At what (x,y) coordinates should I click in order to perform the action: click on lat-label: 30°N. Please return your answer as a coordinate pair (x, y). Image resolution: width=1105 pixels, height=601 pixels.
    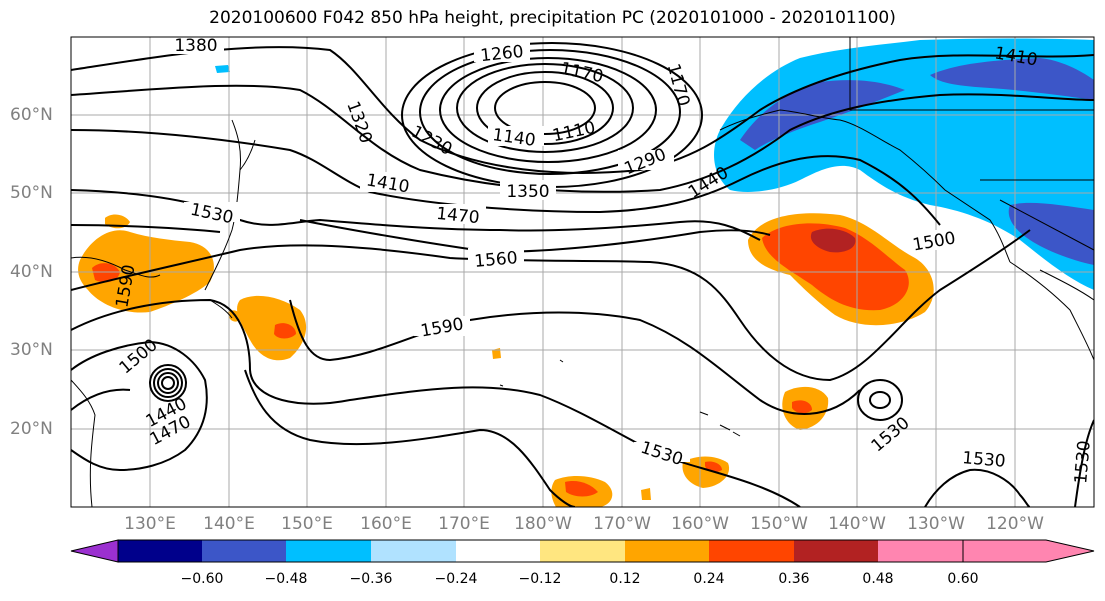
    Looking at the image, I should click on (31, 350).